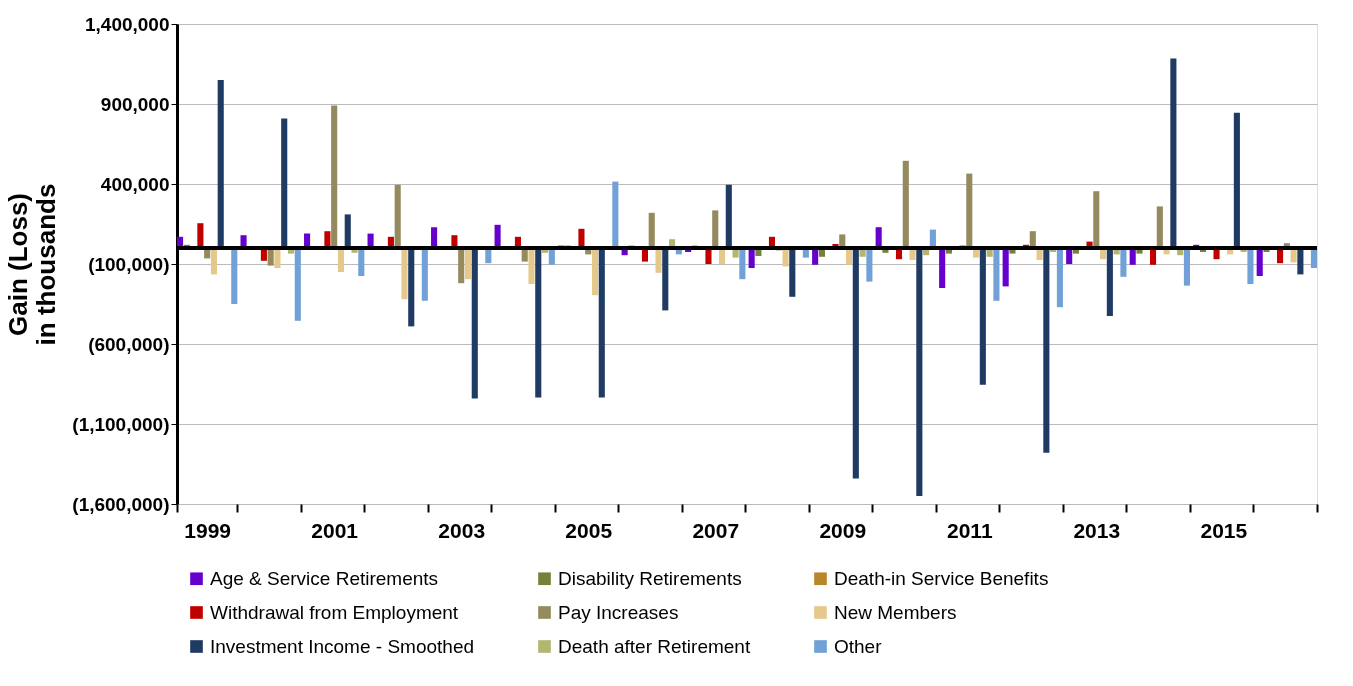 Image resolution: width=1353 pixels, height=686 pixels. I want to click on y-tick-label: (1,100,000), so click(121, 424).